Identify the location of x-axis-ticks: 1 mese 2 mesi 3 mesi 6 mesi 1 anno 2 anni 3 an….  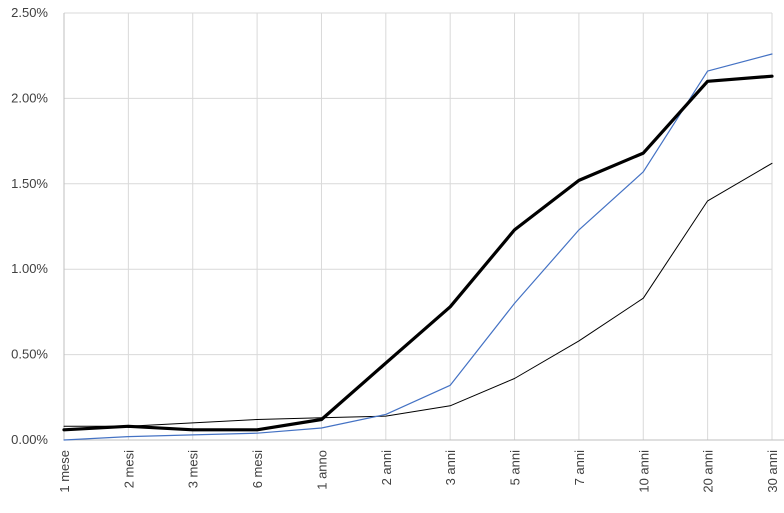
(418, 471).